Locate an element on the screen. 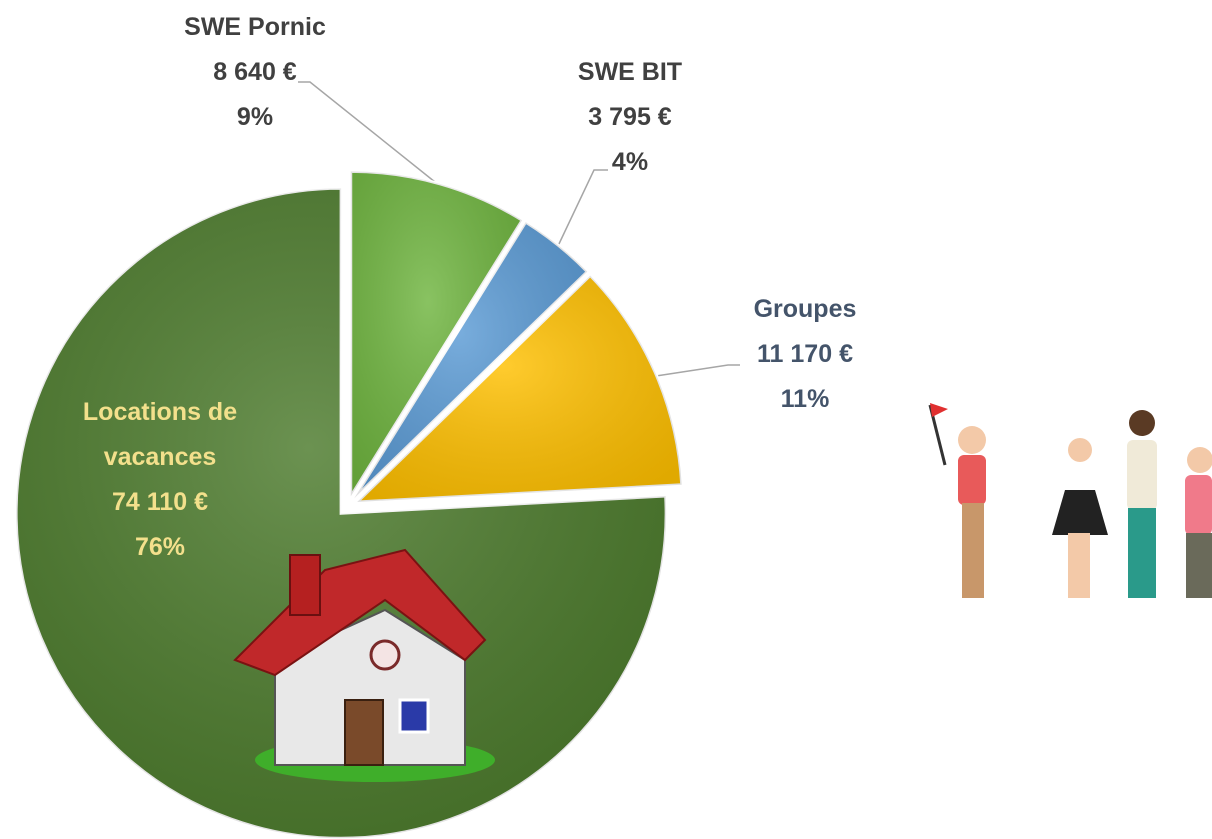 The image size is (1212, 839). data-label: SWE BIT 3 795 € 4% is located at coordinates (630, 117).